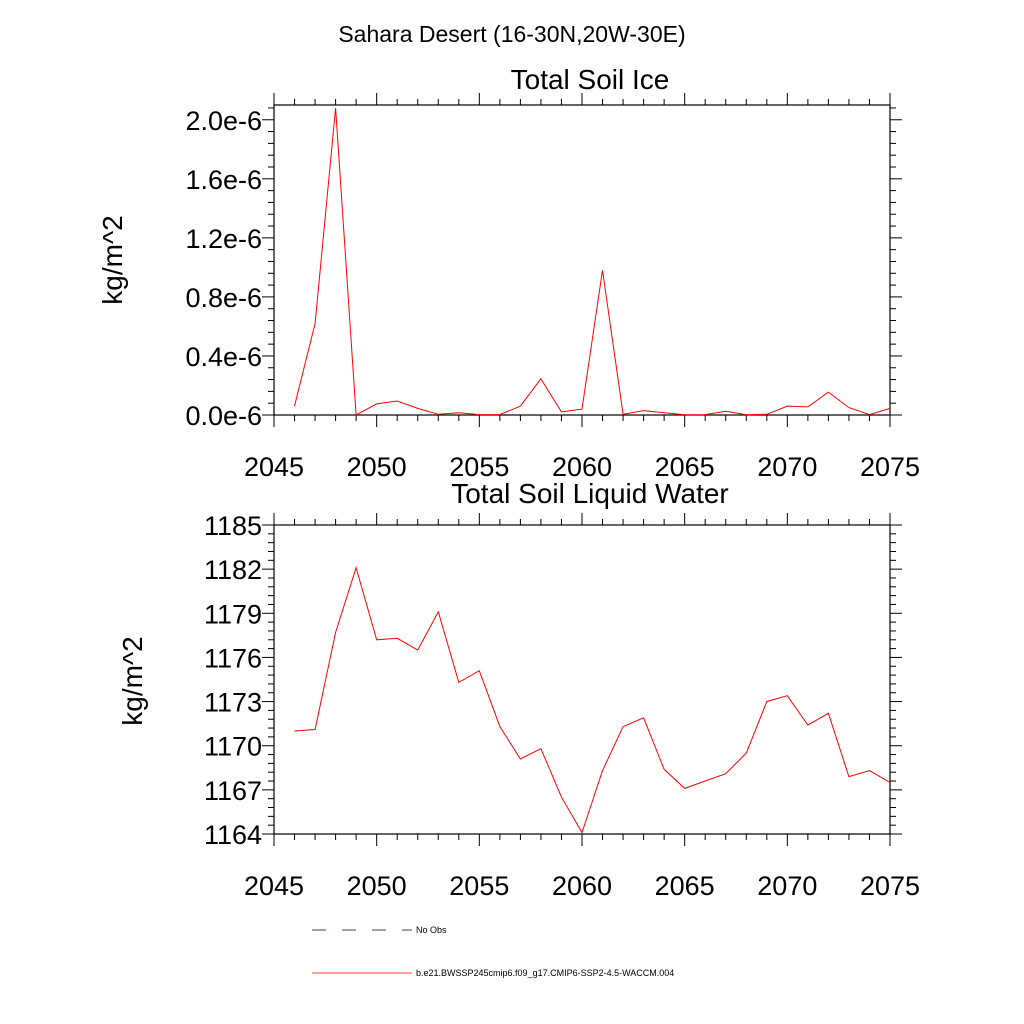  I want to click on legend-label-no-obs: No Obs, so click(431, 930).